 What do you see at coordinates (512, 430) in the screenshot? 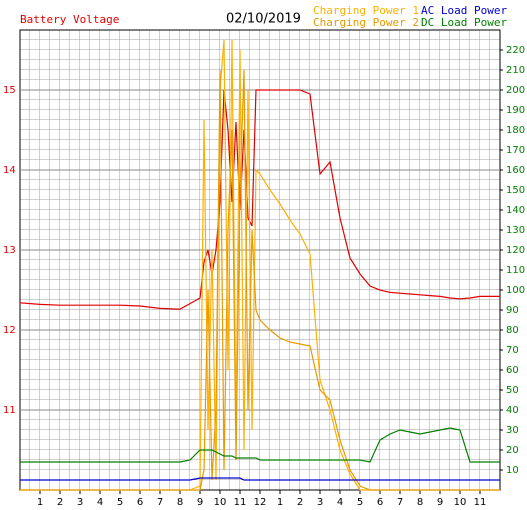
I see `y2-tick-label: 30` at bounding box center [512, 430].